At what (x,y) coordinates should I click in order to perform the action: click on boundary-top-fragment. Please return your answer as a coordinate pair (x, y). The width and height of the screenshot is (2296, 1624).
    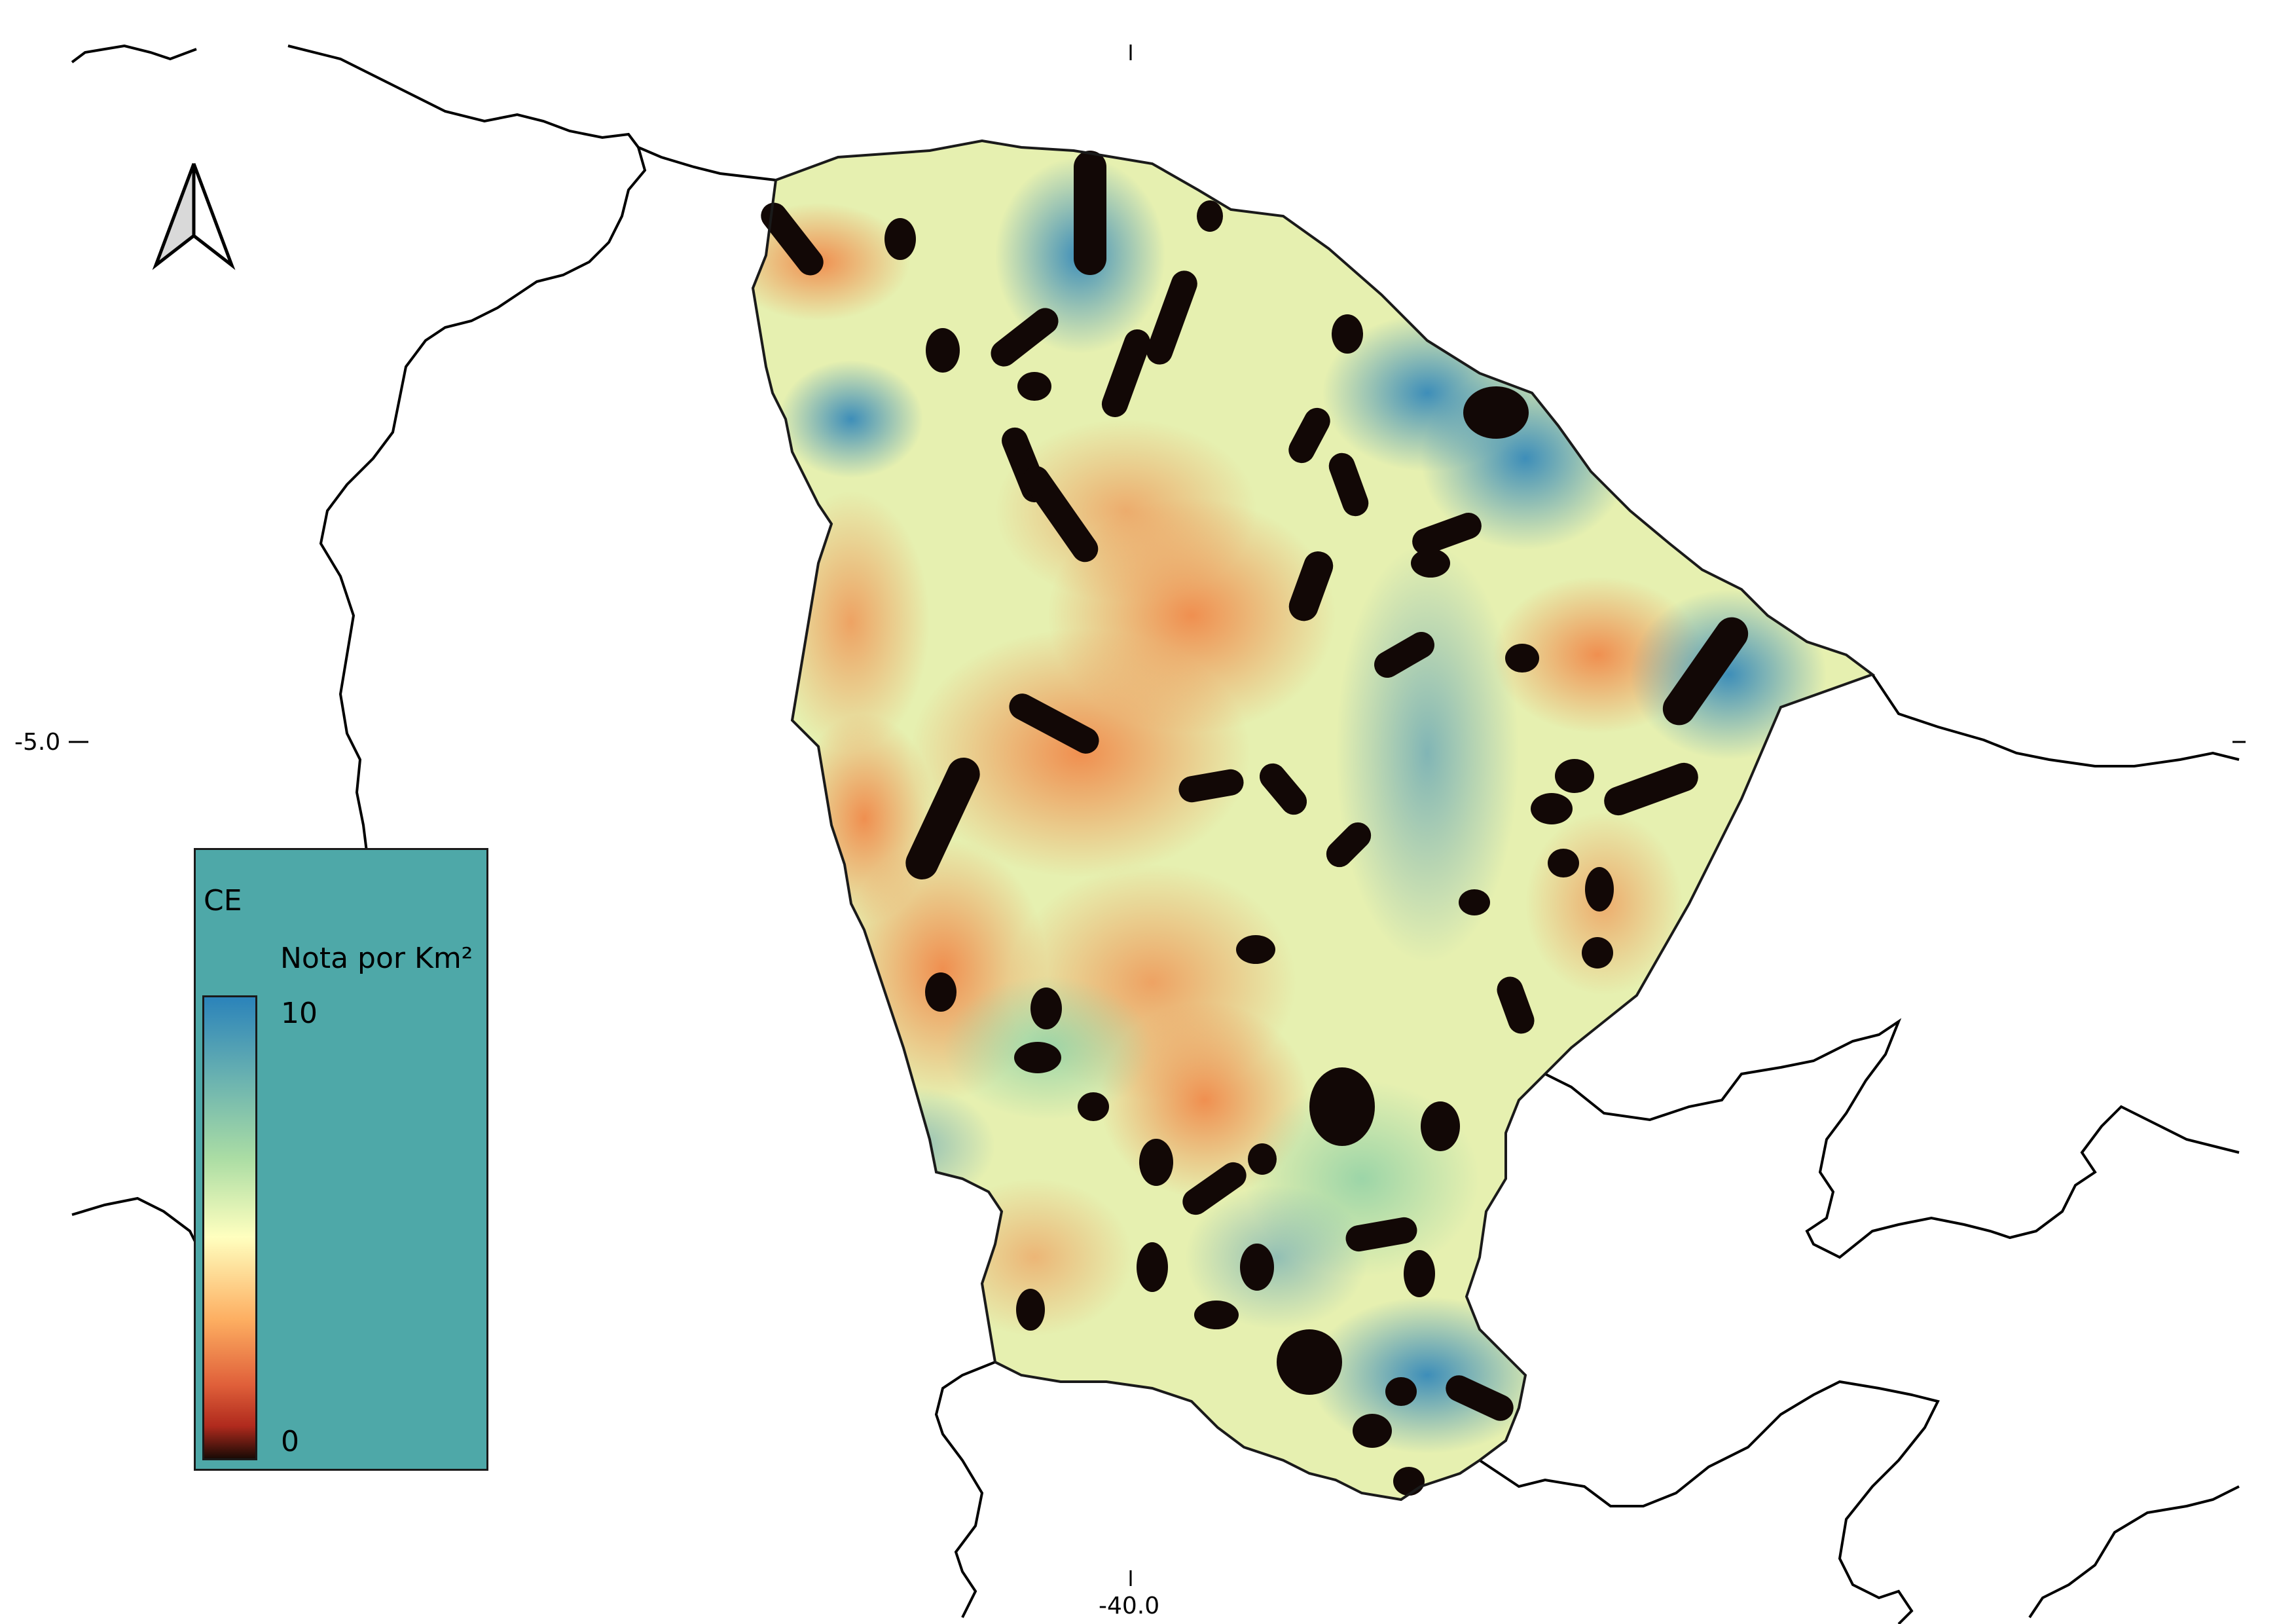
    Looking at the image, I should click on (134, 54).